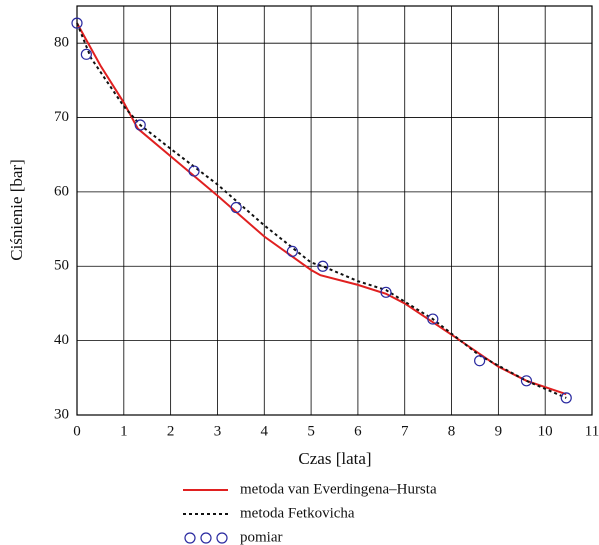  What do you see at coordinates (61, 340) in the screenshot?
I see `y-tick-label: 40` at bounding box center [61, 340].